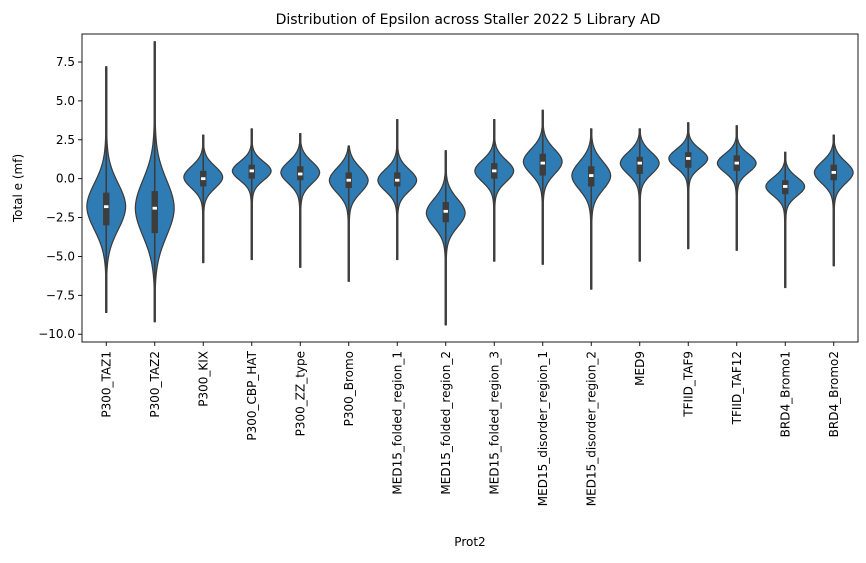 Image resolution: width=866 pixels, height=563 pixels. What do you see at coordinates (60, 198) in the screenshot?
I see `y-axis: −10.0 −7.5 −5.0 −2.5 0.0 2.5 5.0 7.5` at bounding box center [60, 198].